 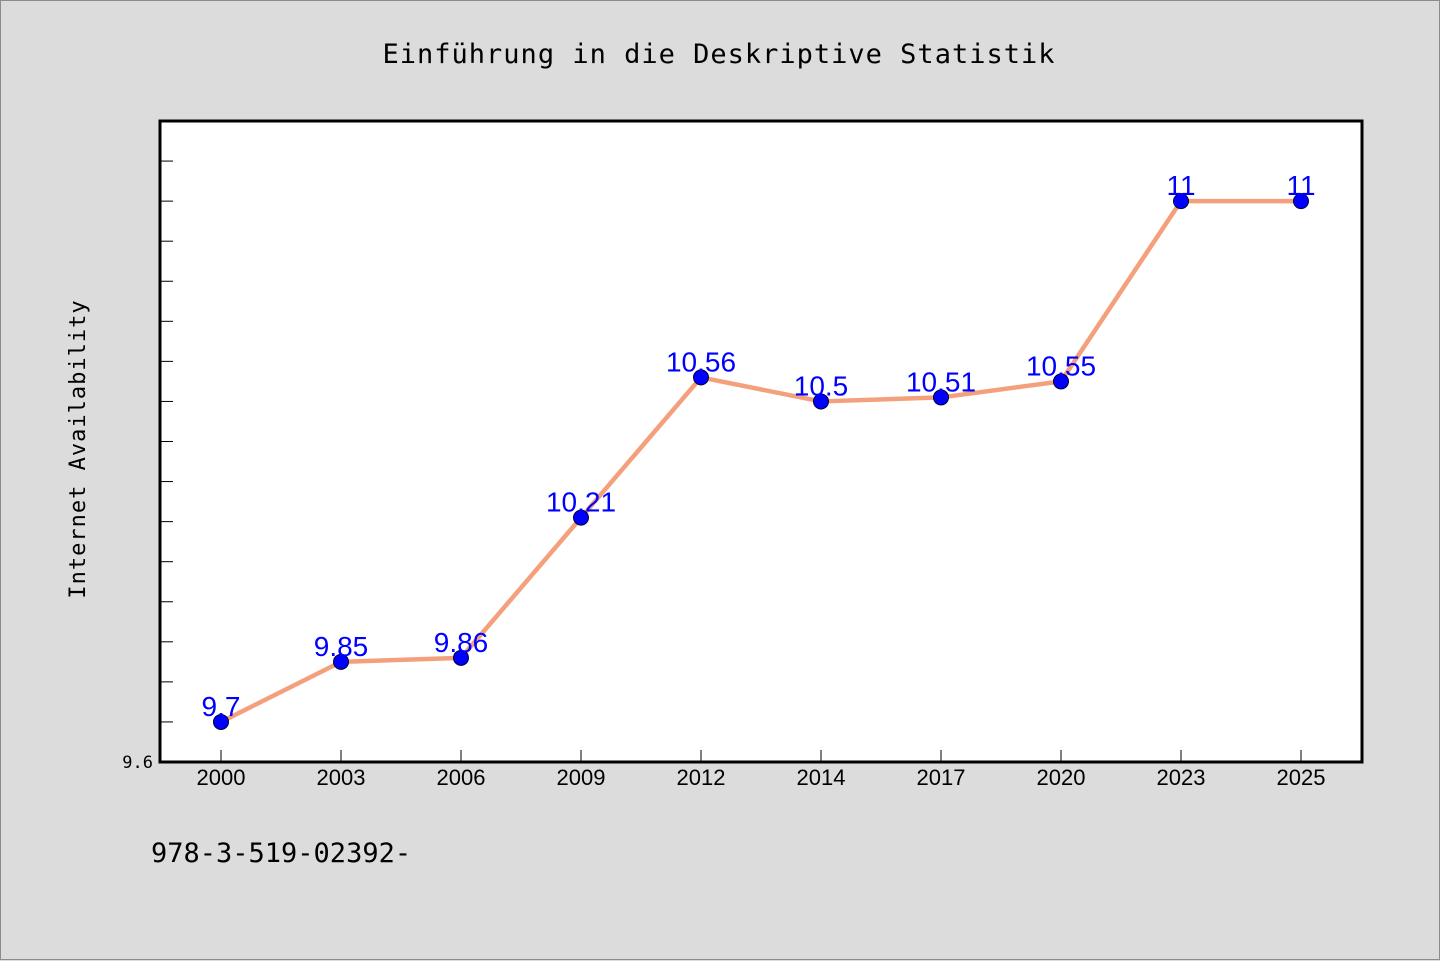 What do you see at coordinates (341, 777) in the screenshot?
I see `x-tick-label: 2003` at bounding box center [341, 777].